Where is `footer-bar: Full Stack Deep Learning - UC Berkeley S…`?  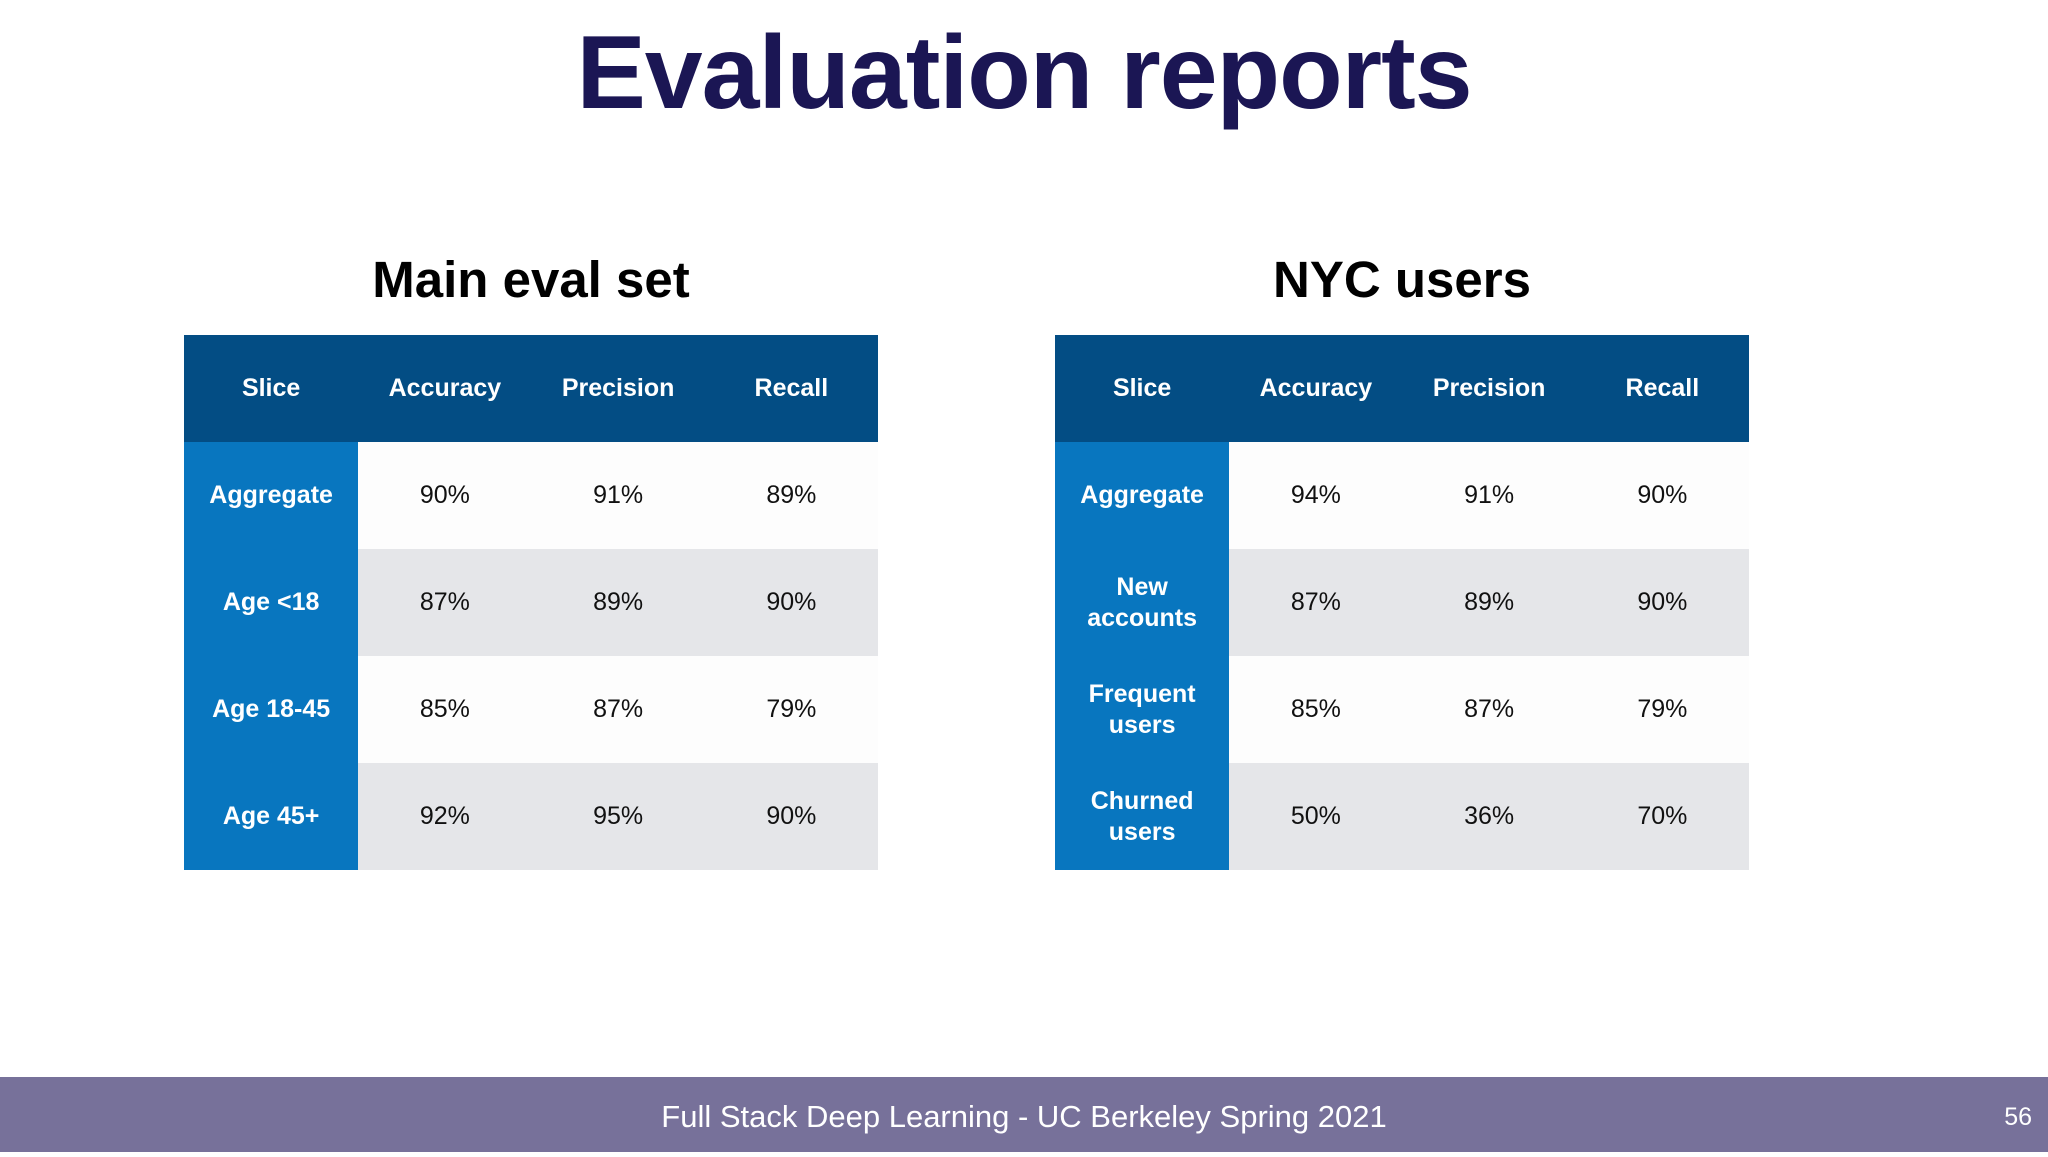
footer-bar: Full Stack Deep Learning - UC Berkeley S… is located at coordinates (1024, 1114).